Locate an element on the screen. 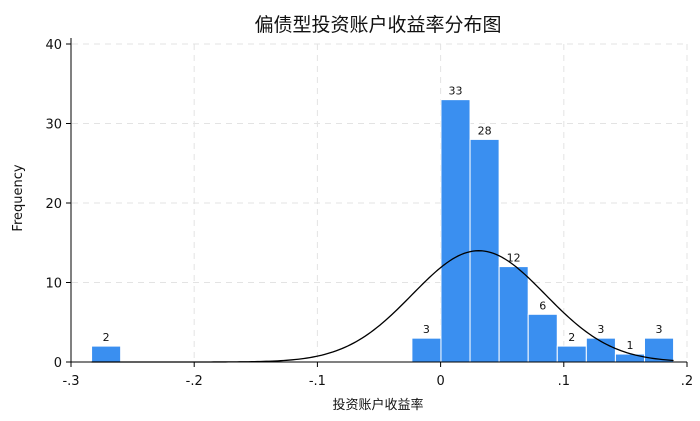 This screenshot has width=700, height=421. x-tick-label: .2 is located at coordinates (687, 381).